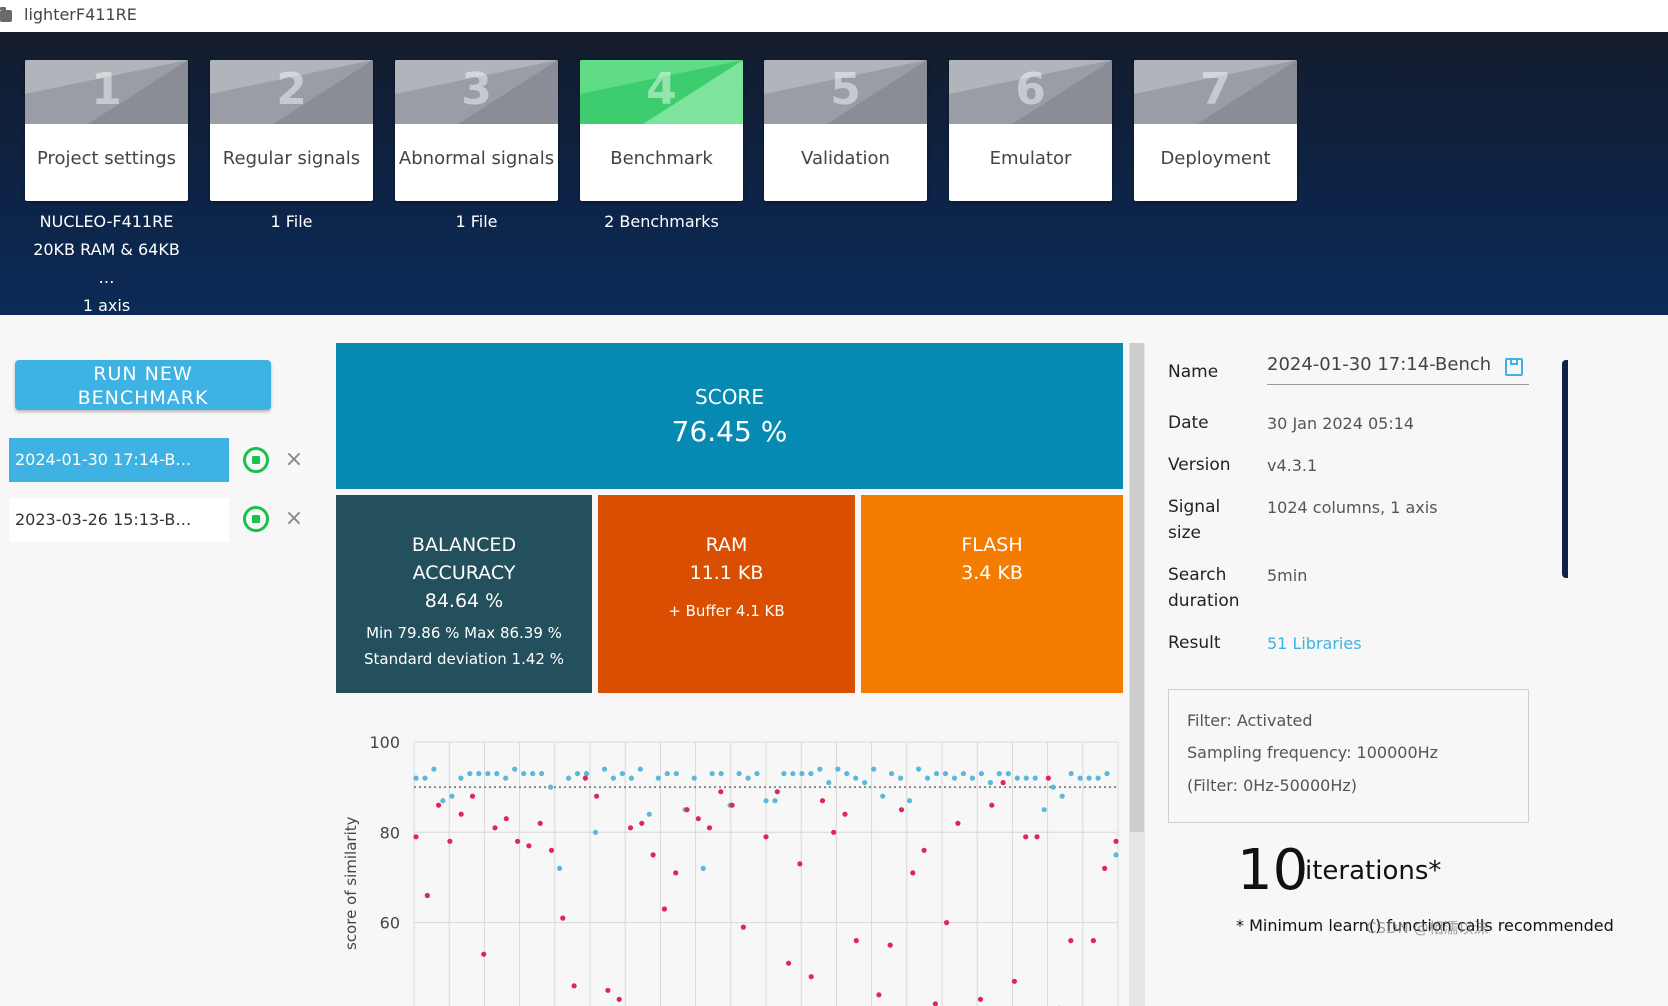 Image resolution: width=1668 pixels, height=1006 pixels. Describe the element at coordinates (464, 633) in the screenshot. I see `accuracy-minmax: Min 79.86 % Max 86.39 %` at that location.